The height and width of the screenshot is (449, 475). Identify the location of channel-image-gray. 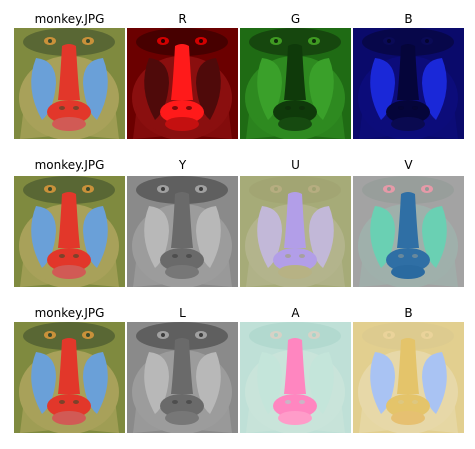
(182, 231).